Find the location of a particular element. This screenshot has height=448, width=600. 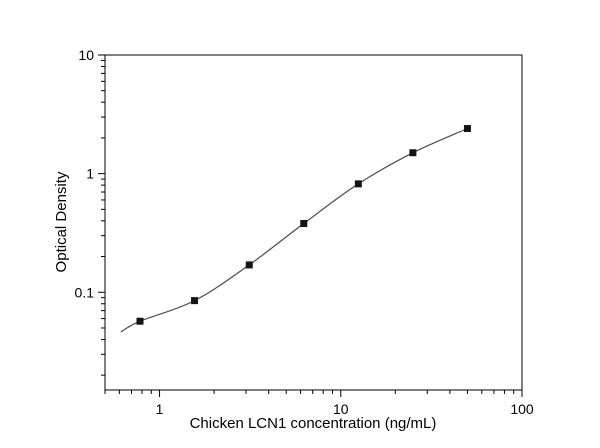

x-tick-label: 1 is located at coordinates (160, 409).